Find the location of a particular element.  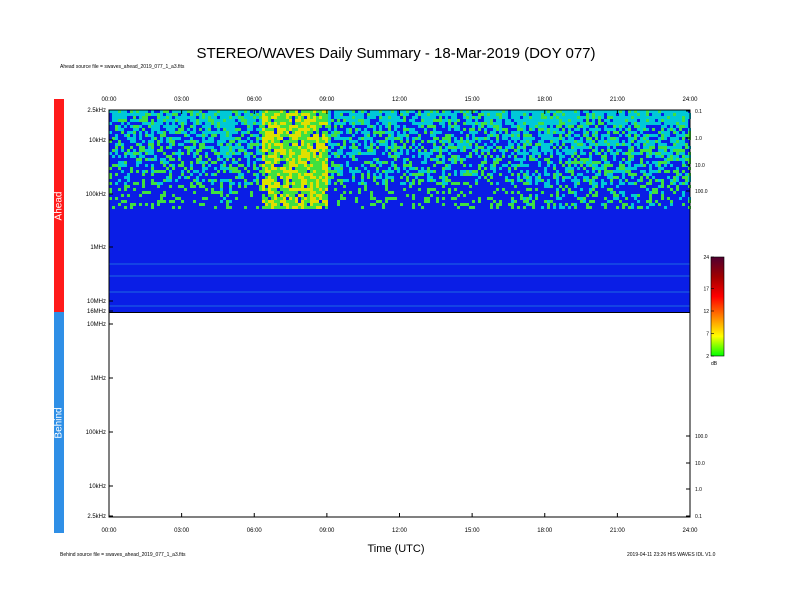

x-tick-label-bottom: 03:00 is located at coordinates (182, 531).